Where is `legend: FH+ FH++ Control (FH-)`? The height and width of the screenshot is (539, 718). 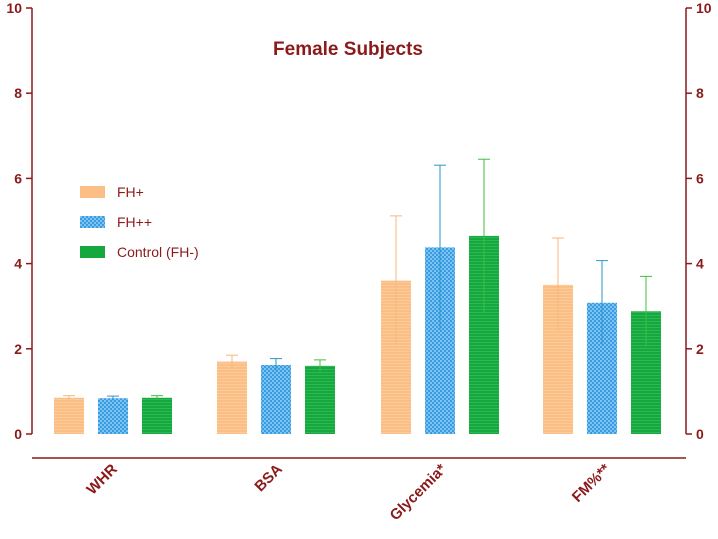 legend: FH+ FH++ Control (FH-) is located at coordinates (139, 222).